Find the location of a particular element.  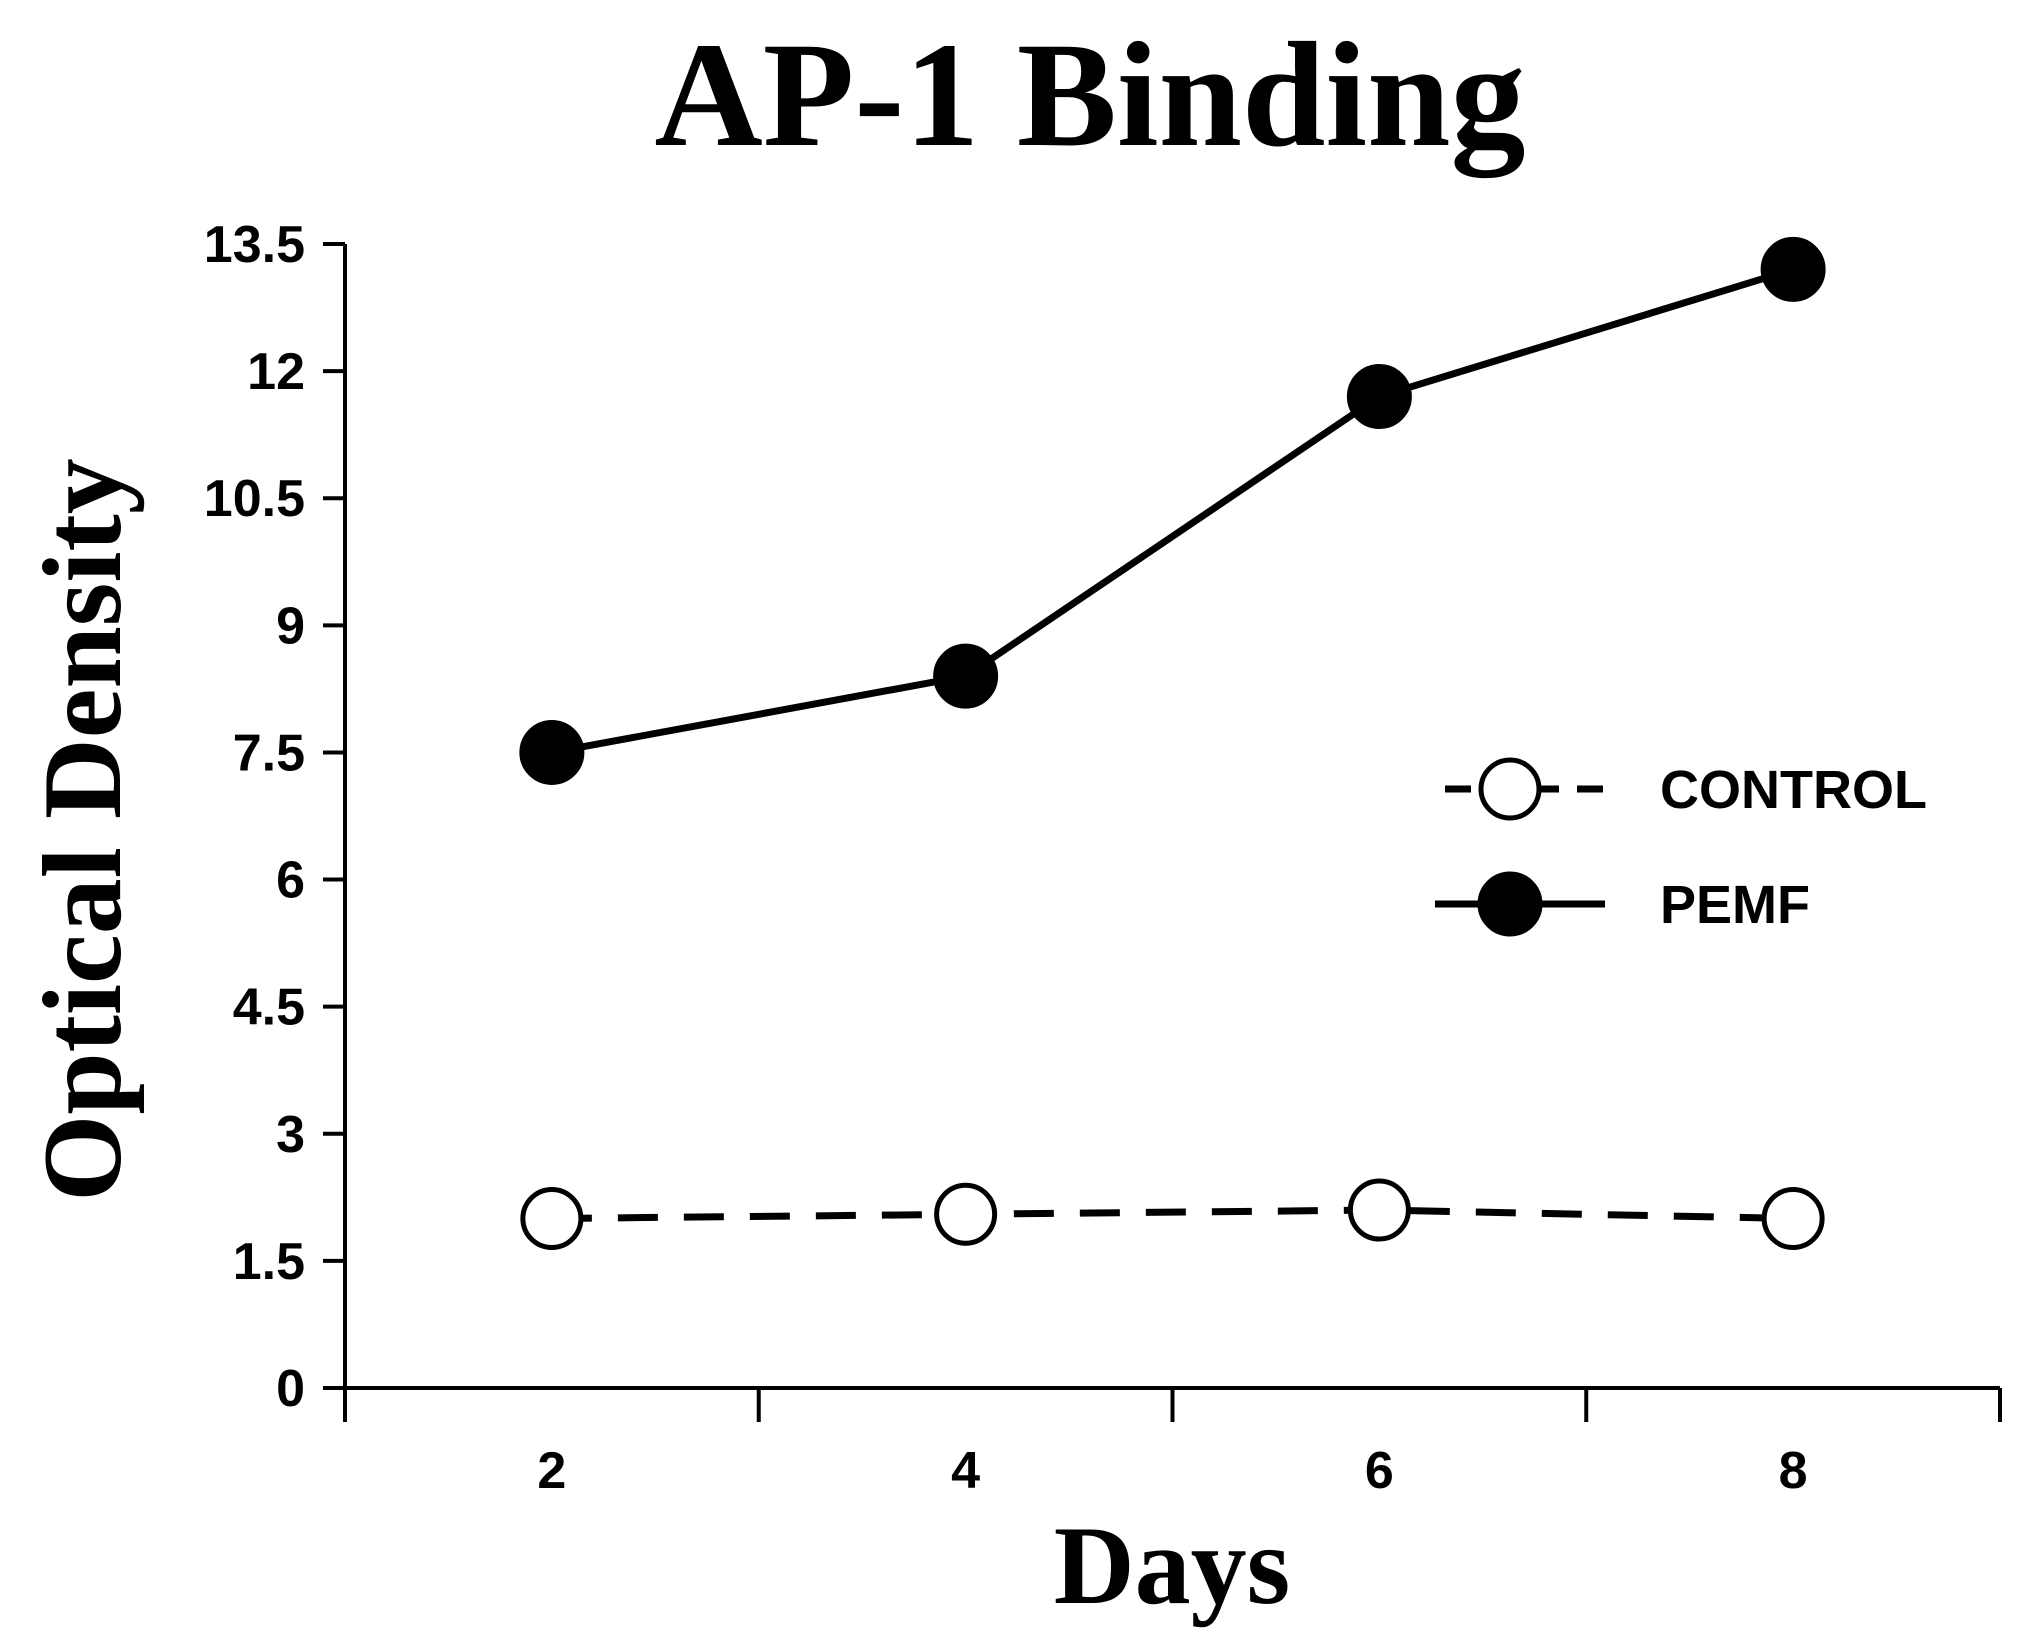

legend-pemf-label: PEMF is located at coordinates (1735, 905).